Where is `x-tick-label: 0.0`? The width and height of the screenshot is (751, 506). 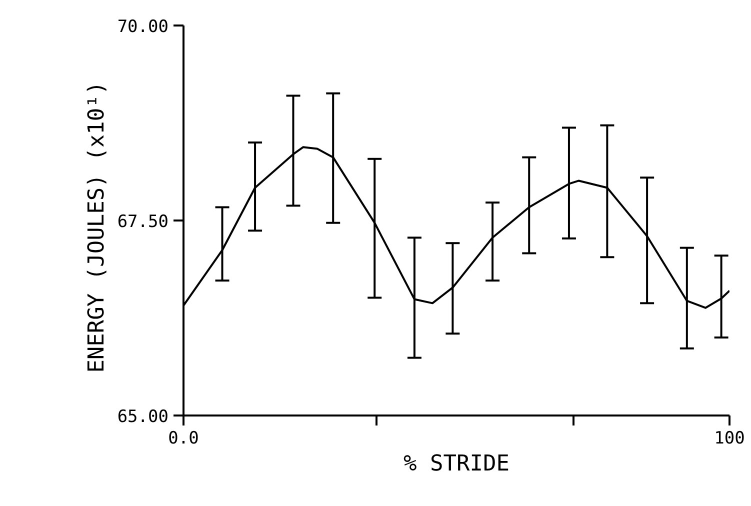
x-tick-label: 0.0 is located at coordinates (183, 438).